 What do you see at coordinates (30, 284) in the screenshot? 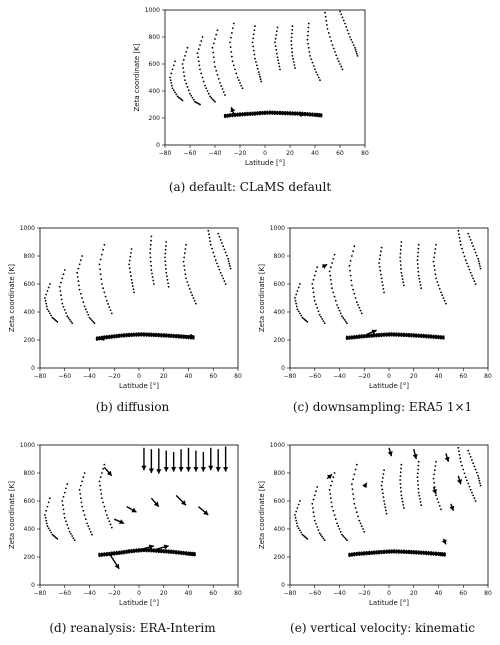
I see `y-tick-label: 600` at bounding box center [30, 284].